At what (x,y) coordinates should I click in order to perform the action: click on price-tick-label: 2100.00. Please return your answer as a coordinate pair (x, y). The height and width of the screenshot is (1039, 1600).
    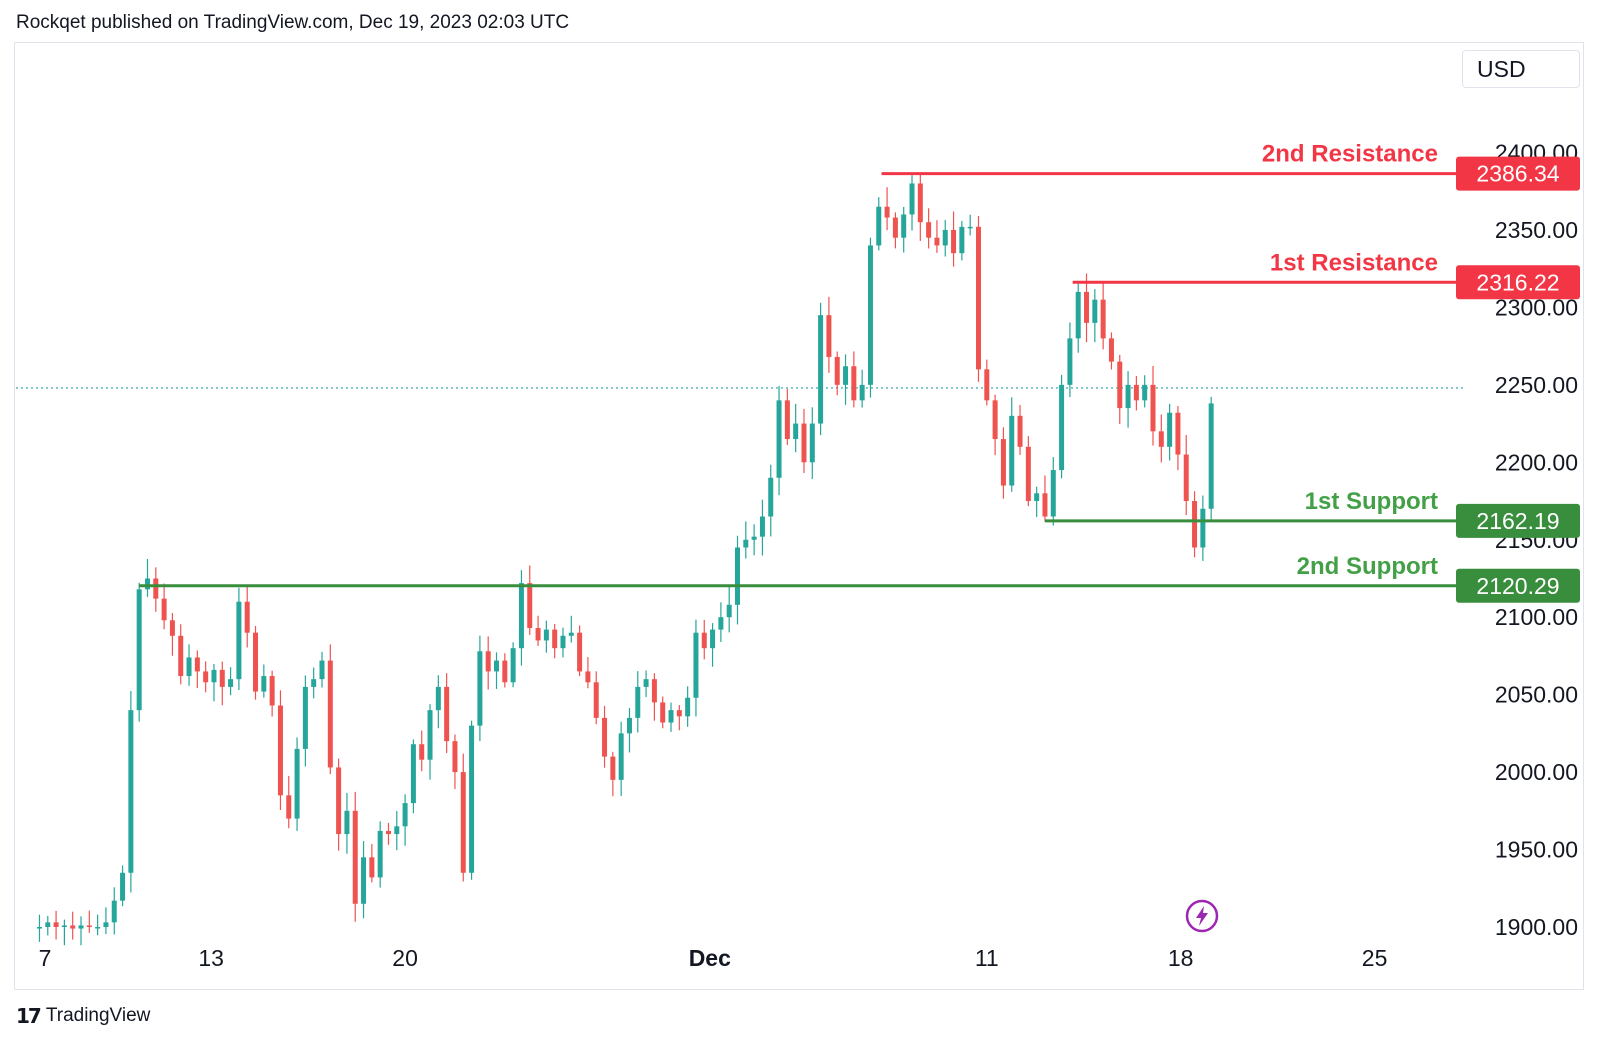
    Looking at the image, I should click on (1536, 617).